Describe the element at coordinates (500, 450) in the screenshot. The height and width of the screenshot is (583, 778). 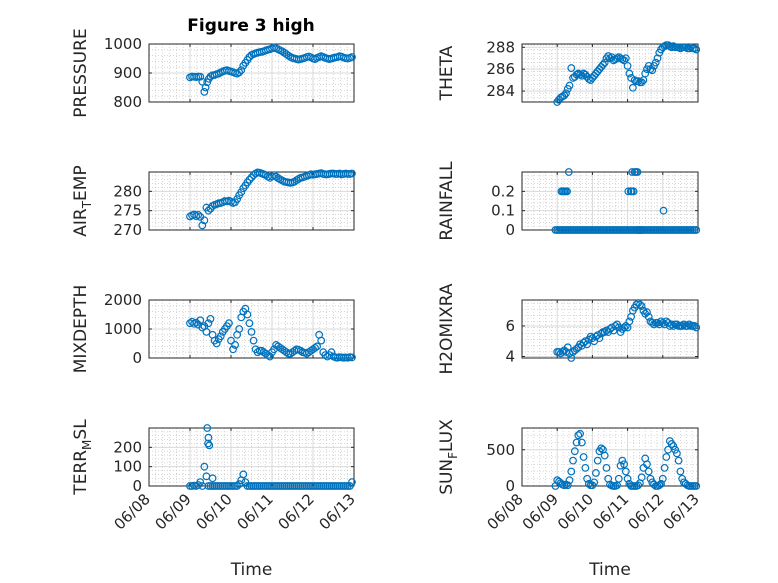
I see `y-tick-label: 500` at that location.